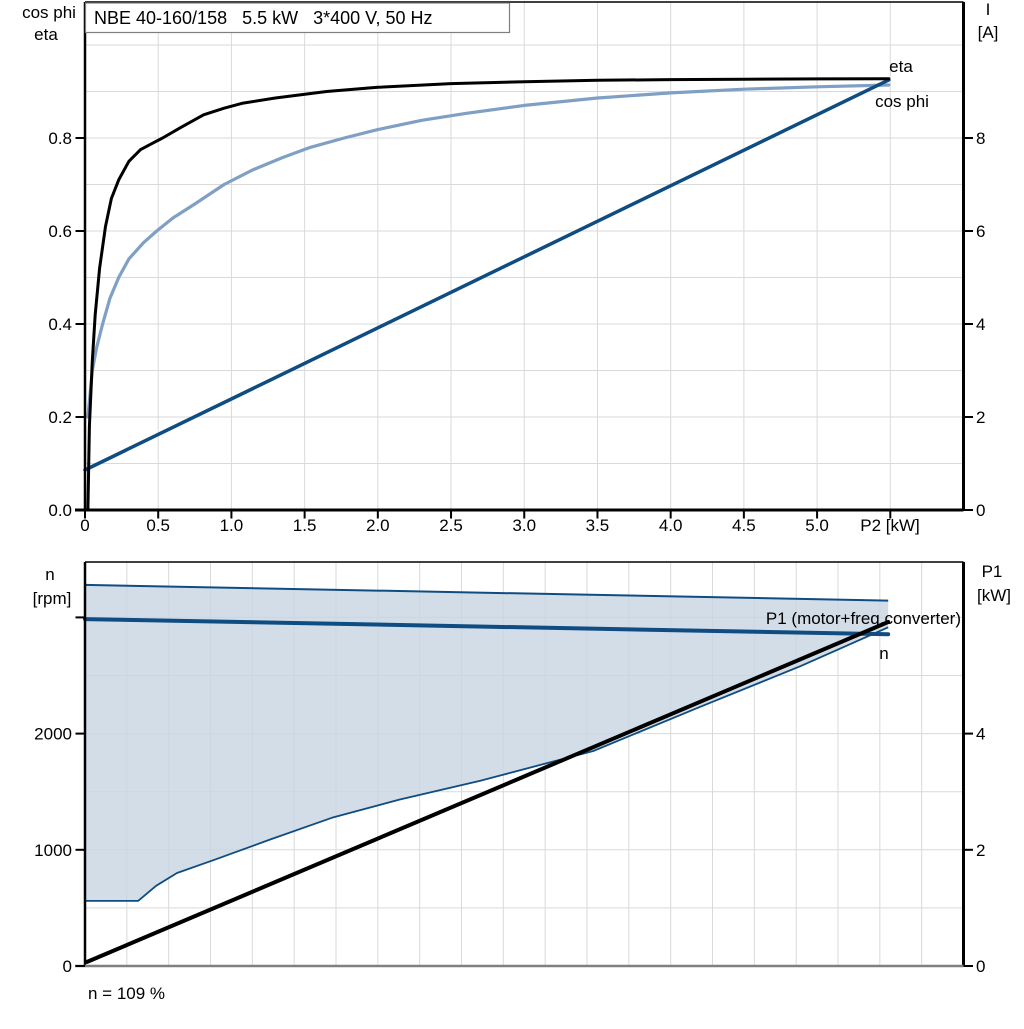 This screenshot has width=1024, height=1029. What do you see at coordinates (980, 138) in the screenshot?
I see `y-right-tick-label: 8` at bounding box center [980, 138].